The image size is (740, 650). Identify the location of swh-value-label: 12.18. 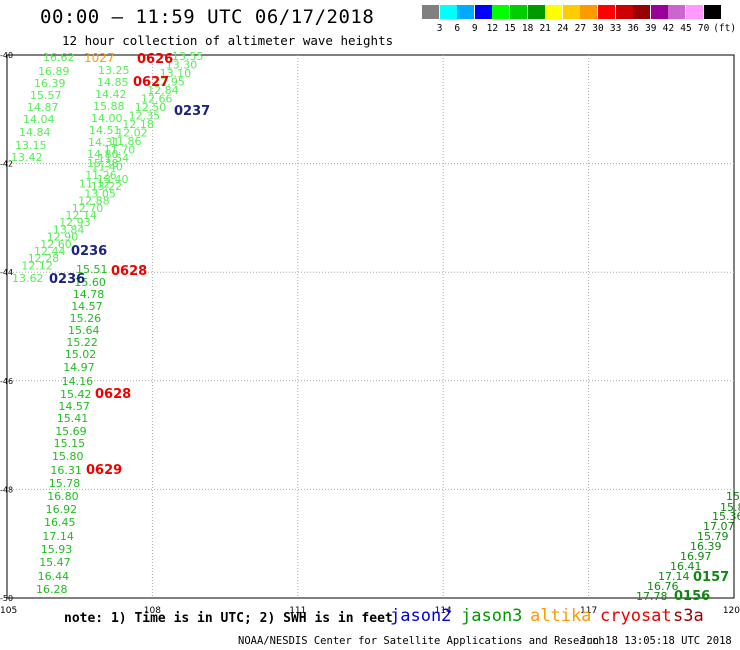
(137, 124).